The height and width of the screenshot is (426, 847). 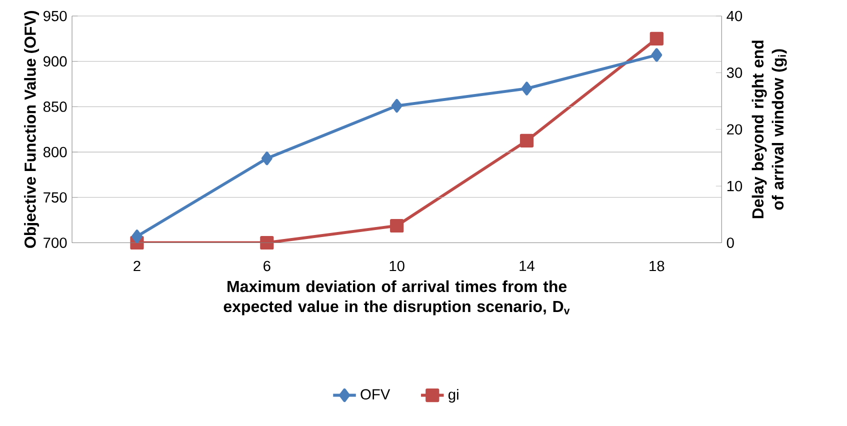 I want to click on y2-tick-label: 40, so click(x=734, y=16).